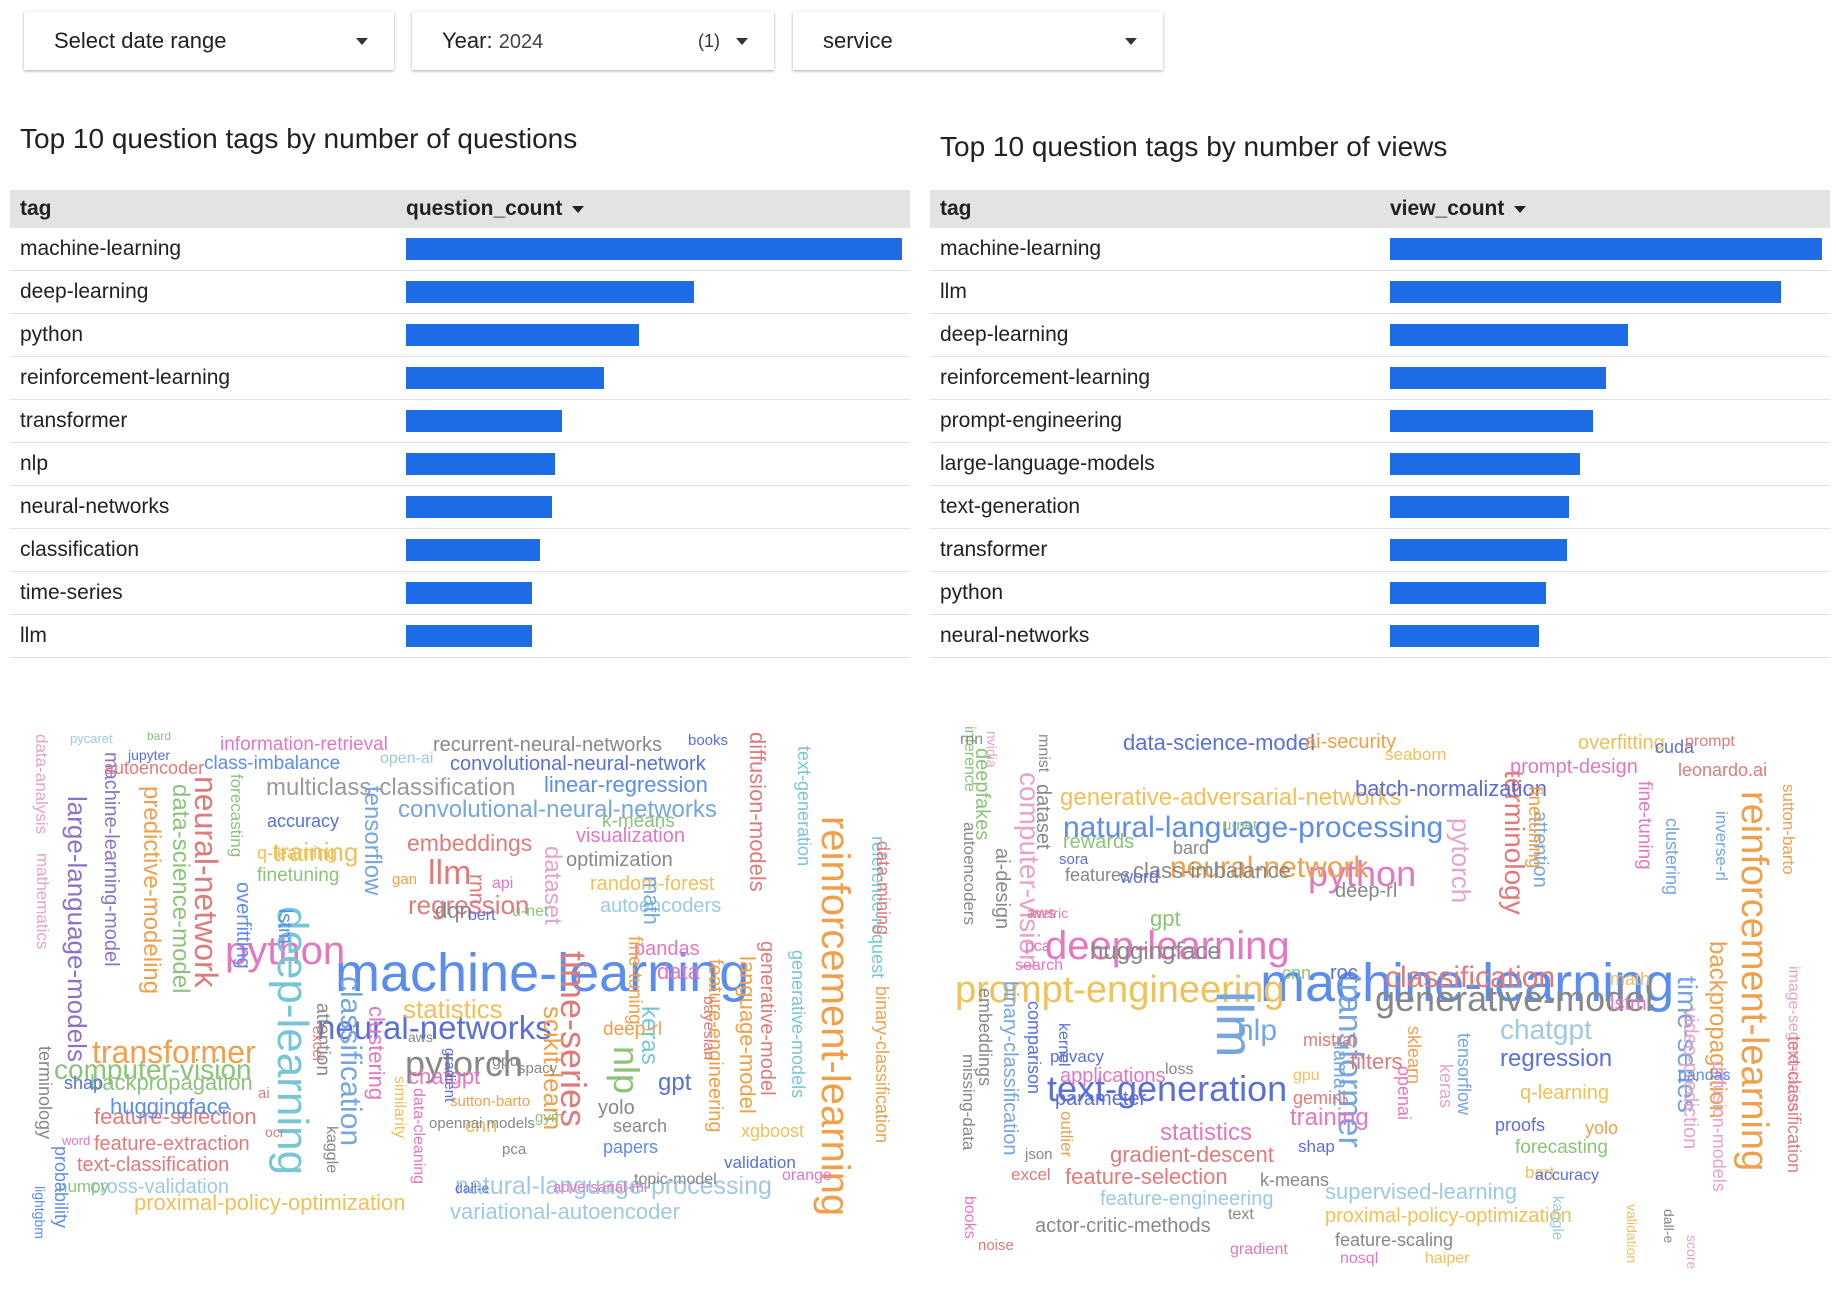  What do you see at coordinates (1461, 860) in the screenshot?
I see `cloud-word: pytorch` at bounding box center [1461, 860].